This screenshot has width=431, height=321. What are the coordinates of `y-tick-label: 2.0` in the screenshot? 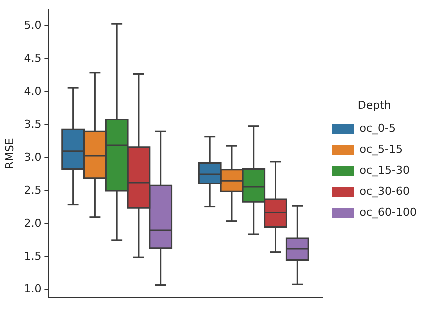 It's located at (33, 223).